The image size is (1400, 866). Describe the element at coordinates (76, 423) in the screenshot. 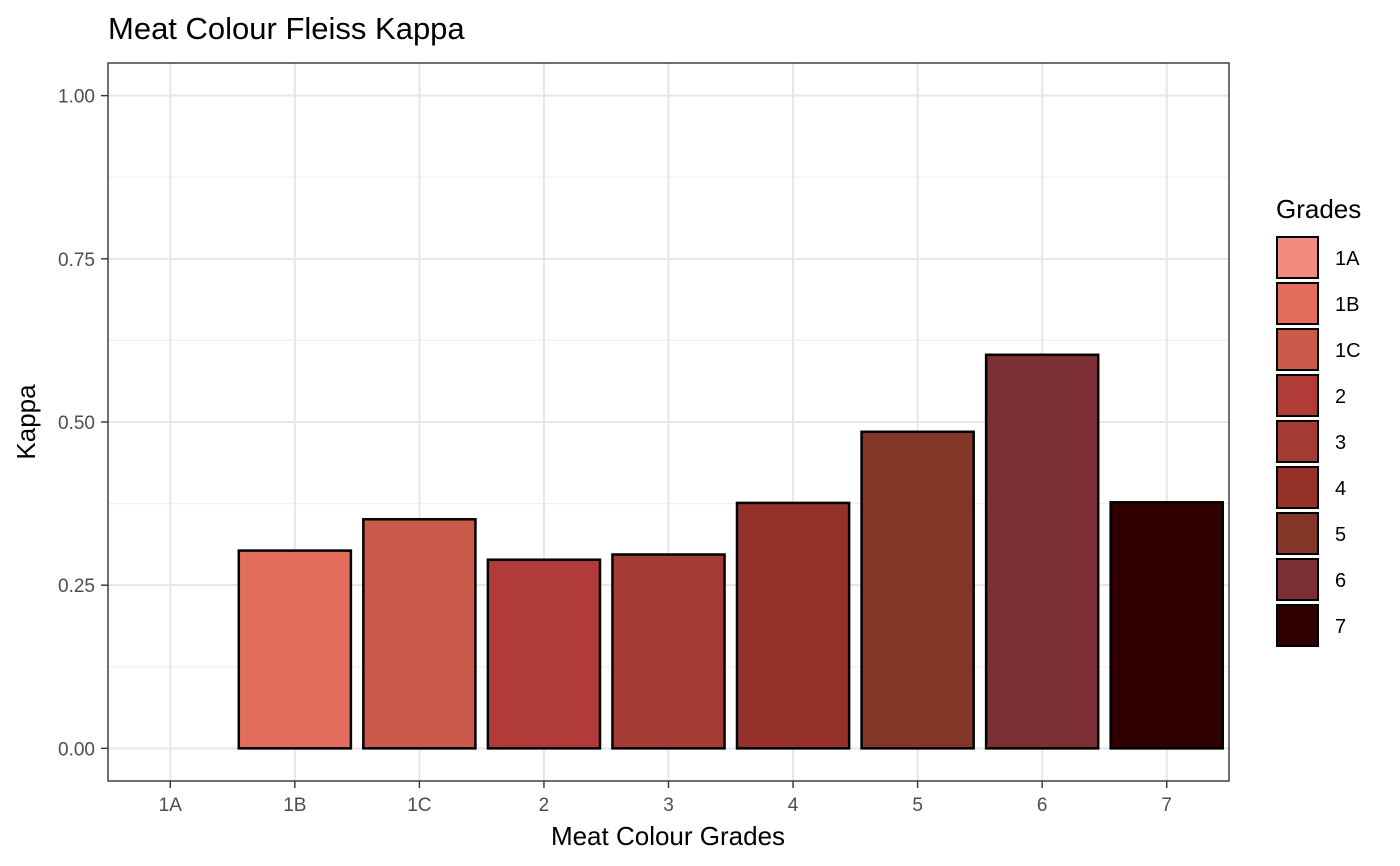

I see `y-tick-label: 0.50` at that location.